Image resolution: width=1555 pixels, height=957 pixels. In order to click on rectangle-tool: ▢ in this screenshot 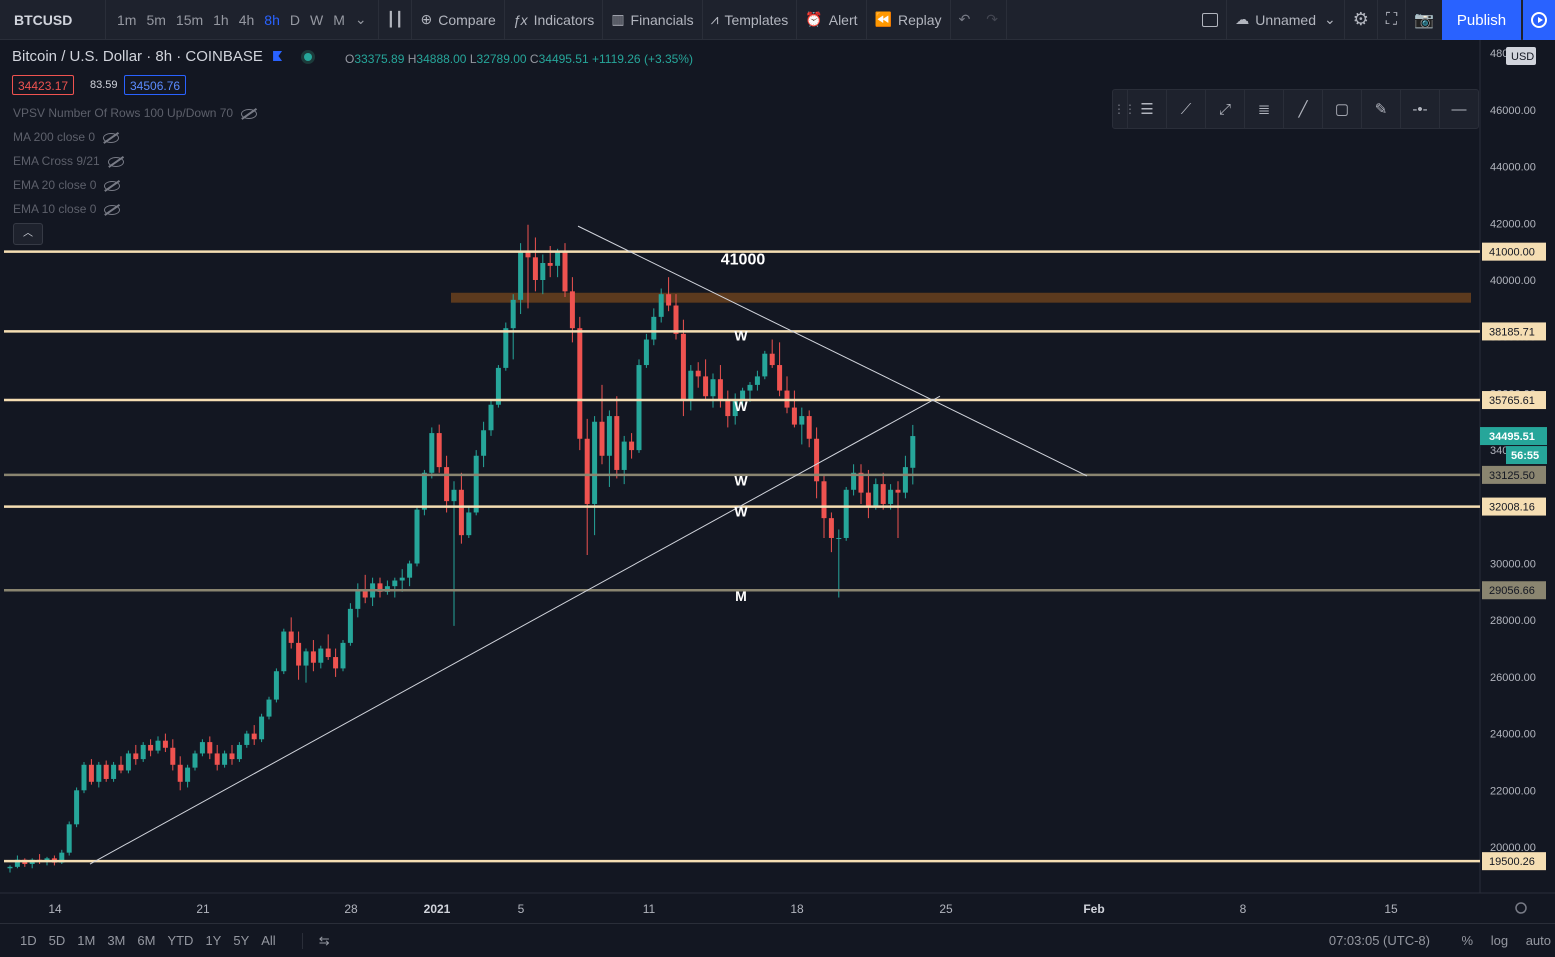, I will do `click(1341, 109)`.